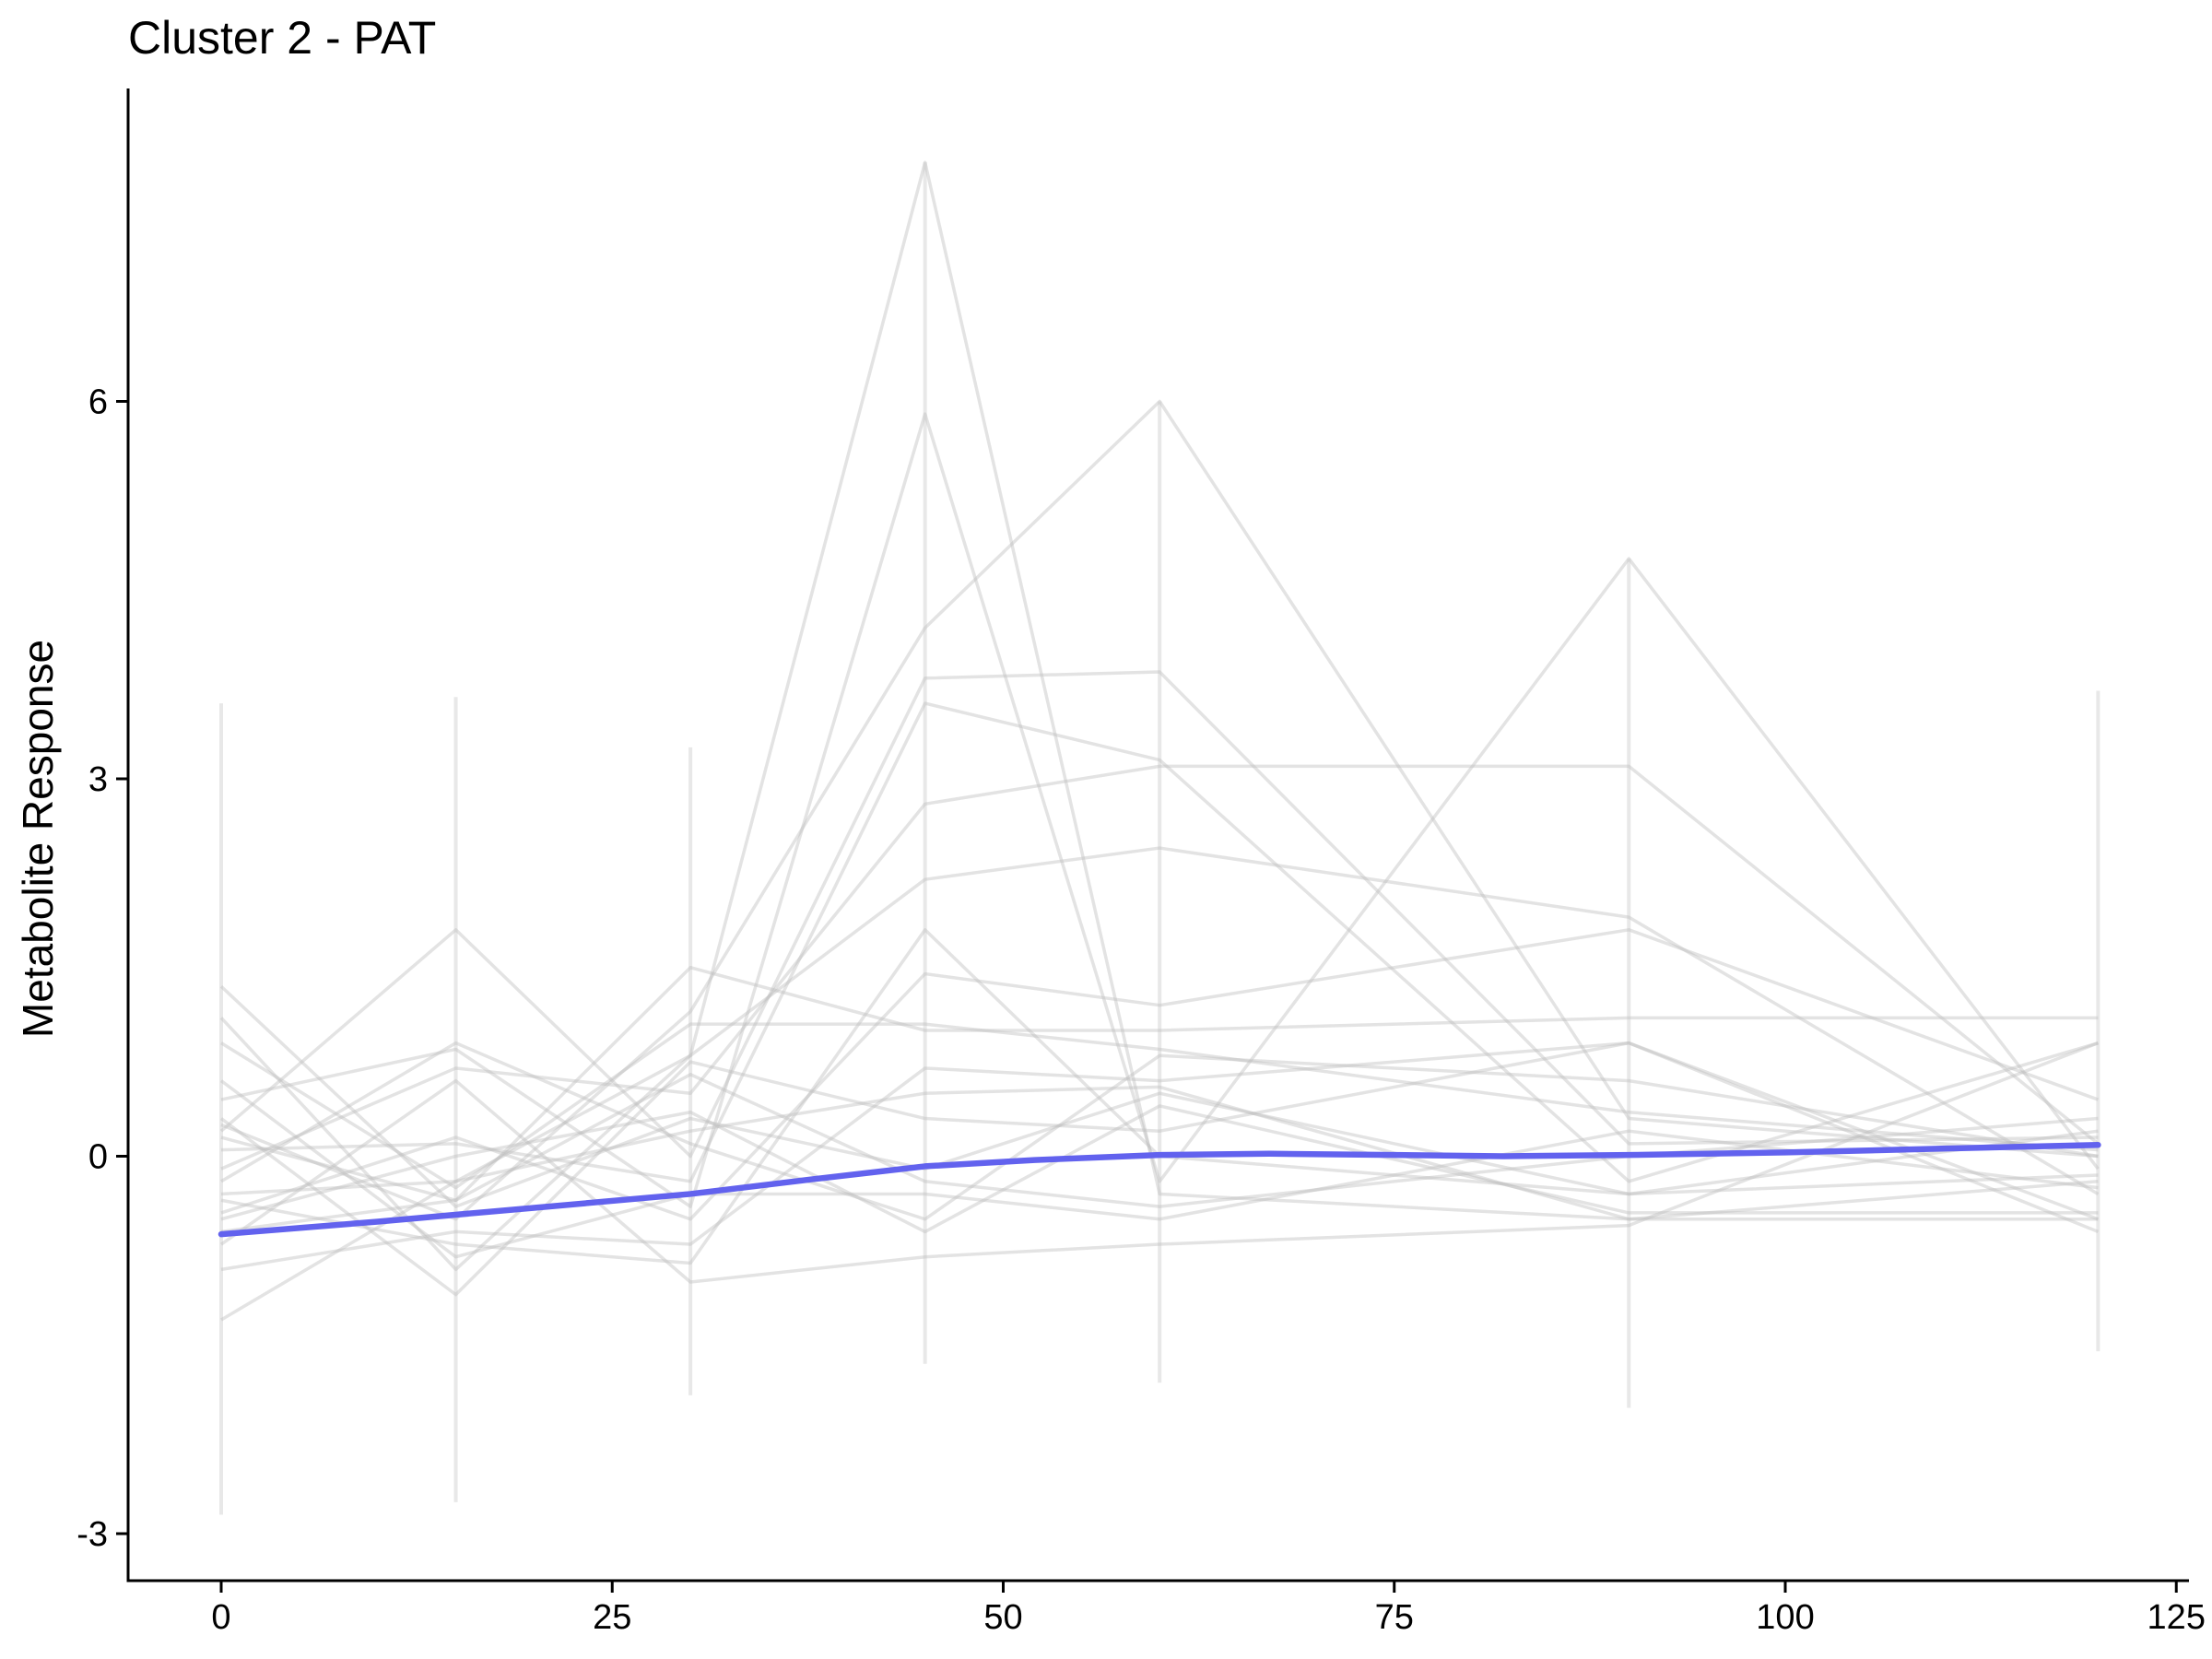 The width and height of the screenshot is (2212, 1659). What do you see at coordinates (98, 1157) in the screenshot?
I see `y-tick-label: 0` at bounding box center [98, 1157].